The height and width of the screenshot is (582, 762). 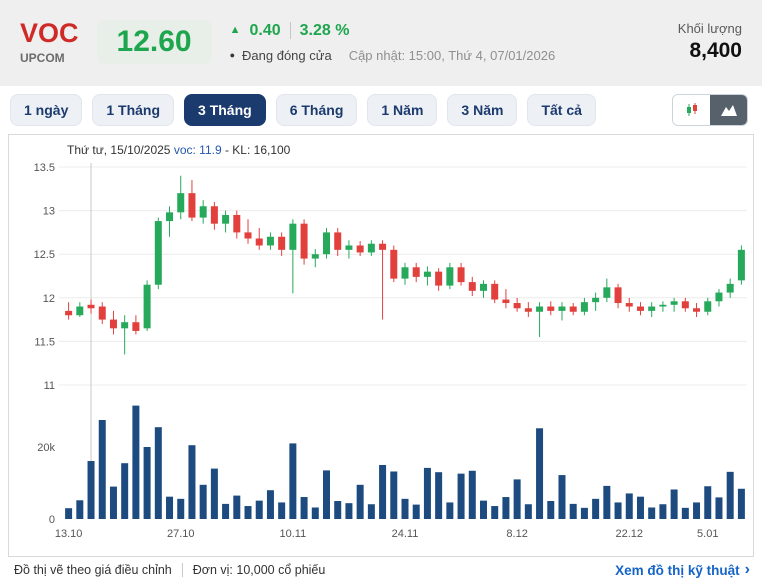 I want to click on svg-text: 24.11, so click(x=405, y=534).